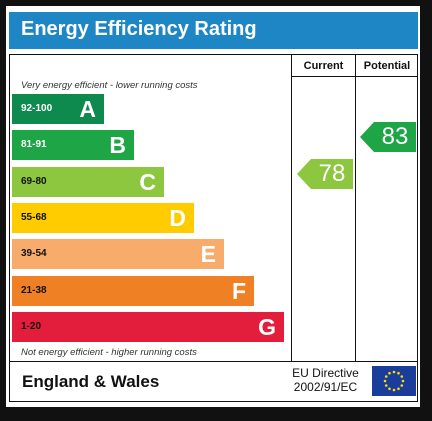 This screenshot has width=432, height=421. What do you see at coordinates (325, 387) in the screenshot?
I see `directive-line-2: 2002/91/EC` at bounding box center [325, 387].